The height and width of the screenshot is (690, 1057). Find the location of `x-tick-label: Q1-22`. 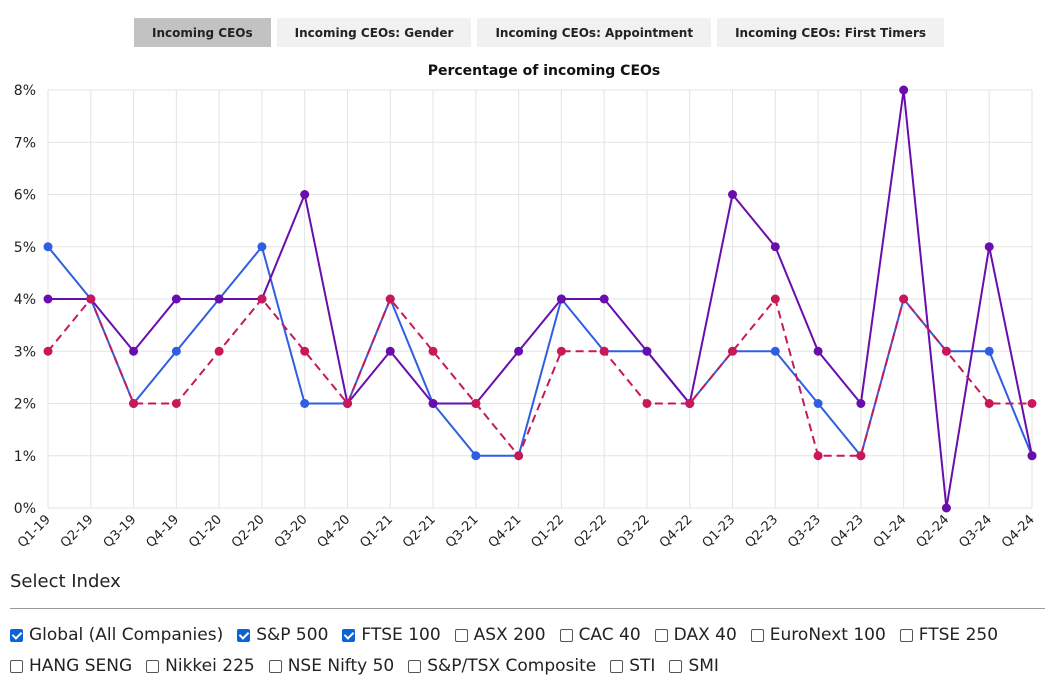

x-tick-label: Q1-22 is located at coordinates (548, 531).